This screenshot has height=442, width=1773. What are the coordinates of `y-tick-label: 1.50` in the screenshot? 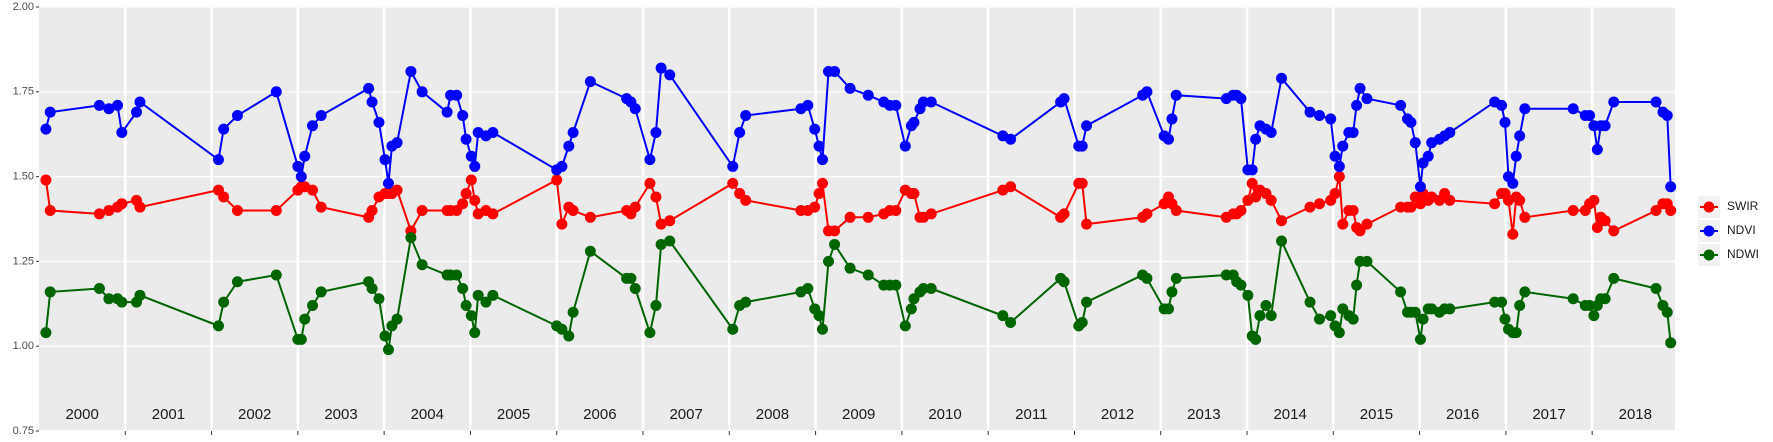 It's located at (23, 177).